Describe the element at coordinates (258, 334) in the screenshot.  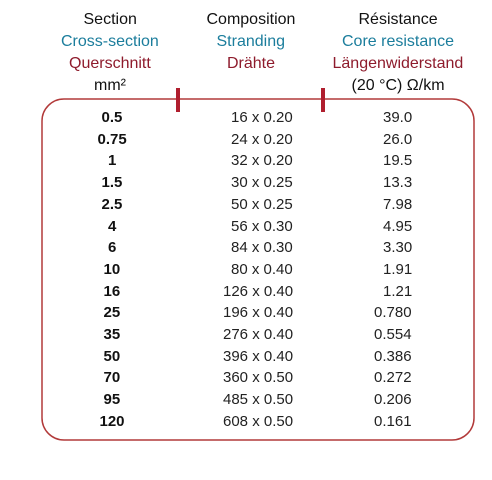
I see `table-cell: 276 x 0.40` at that location.